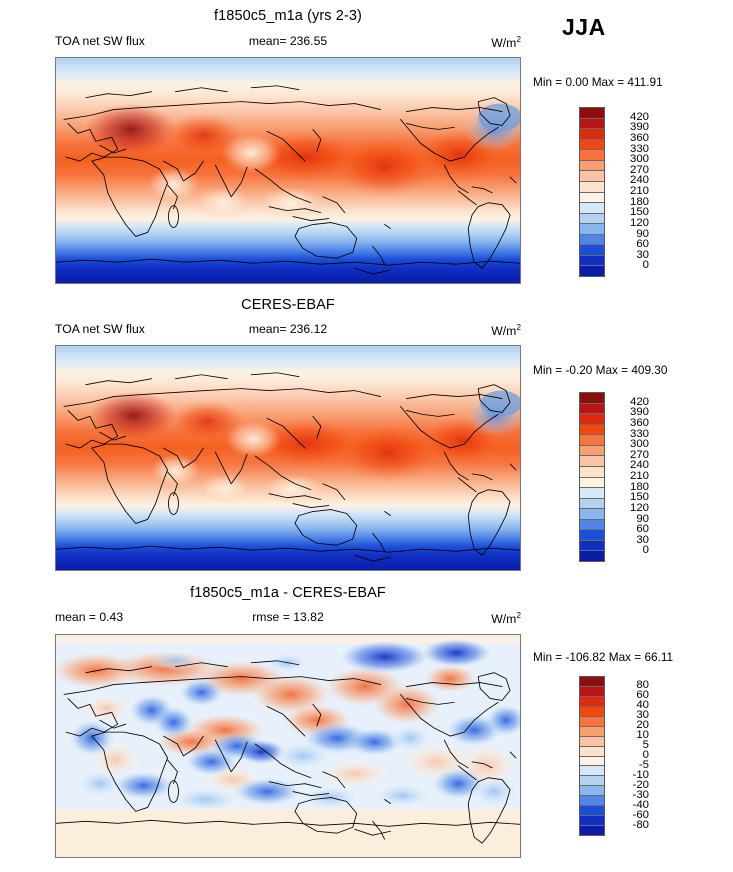 The width and height of the screenshot is (733, 872). I want to click on season-label: JJA, so click(584, 27).